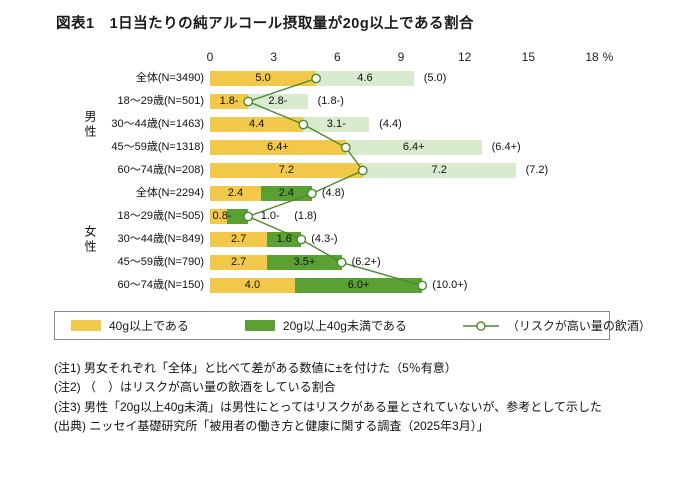 The width and height of the screenshot is (680, 485). I want to click on risk-value-label: (4.8), so click(333, 193).